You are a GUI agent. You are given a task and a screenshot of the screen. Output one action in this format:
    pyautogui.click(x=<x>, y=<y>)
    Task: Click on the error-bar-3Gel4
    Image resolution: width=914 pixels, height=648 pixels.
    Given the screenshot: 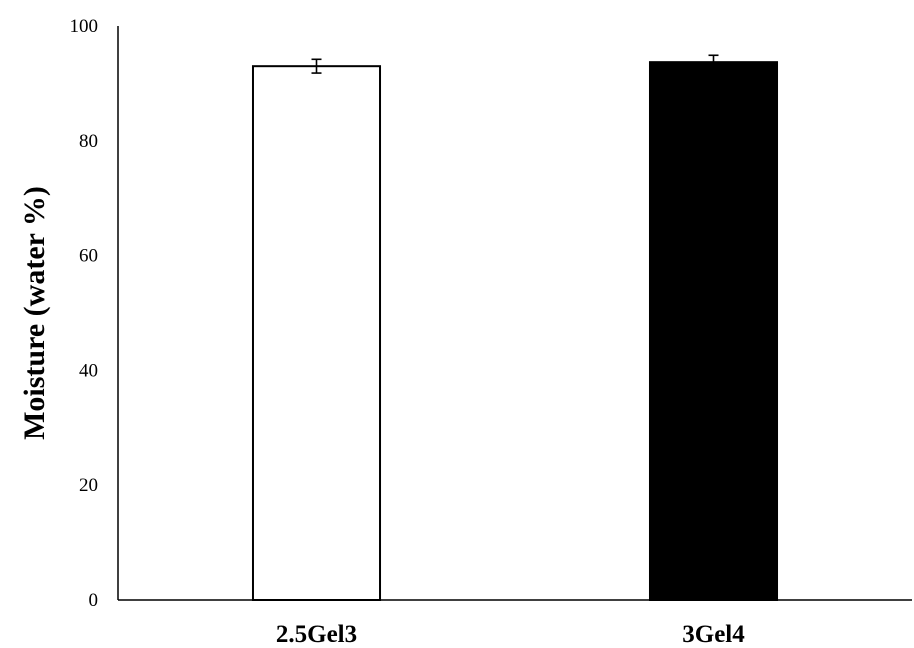 What is the action you would take?
    pyautogui.click(x=713, y=62)
    